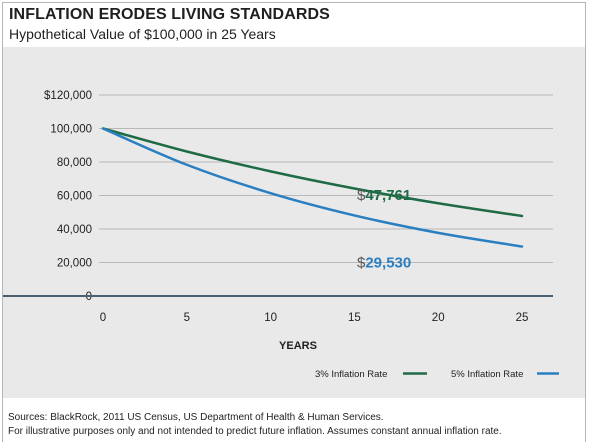 The height and width of the screenshot is (446, 590). Describe the element at coordinates (68, 96) in the screenshot. I see `y-tick-label: $120,000` at that location.